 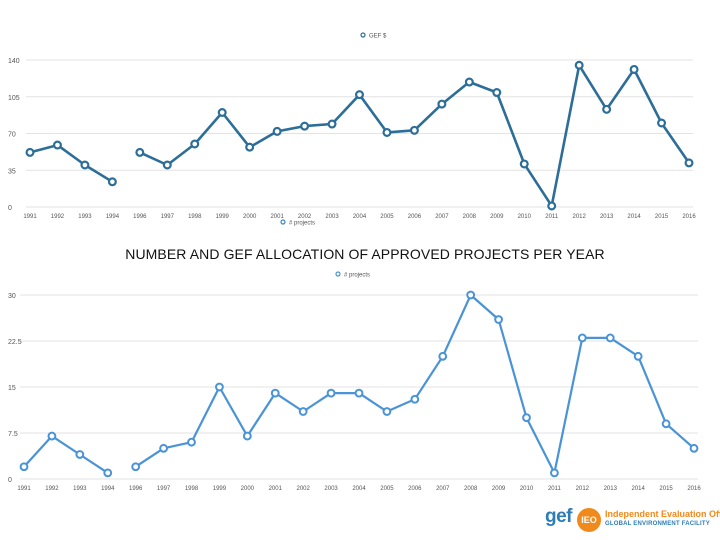 What do you see at coordinates (378, 37) in the screenshot?
I see `legend-label: GEF $` at bounding box center [378, 37].